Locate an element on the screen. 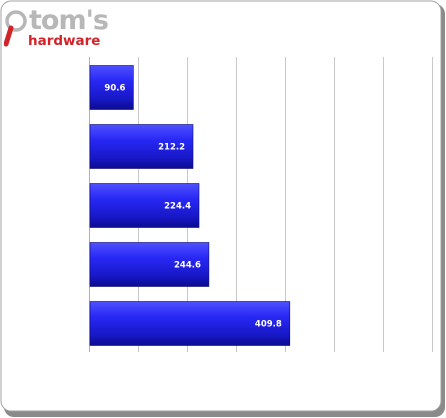 This screenshot has width=446, height=418. bar-value-label: 224.4 is located at coordinates (177, 207).